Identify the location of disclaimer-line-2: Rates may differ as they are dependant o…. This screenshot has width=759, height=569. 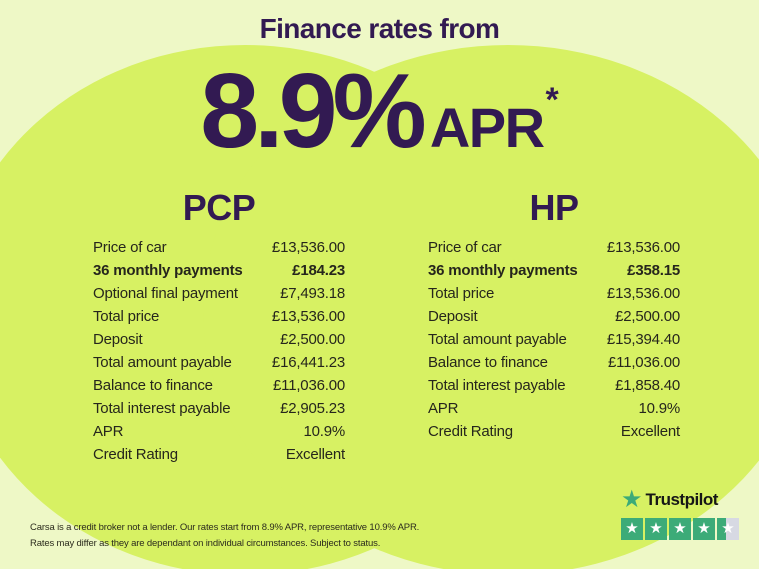
(205, 543).